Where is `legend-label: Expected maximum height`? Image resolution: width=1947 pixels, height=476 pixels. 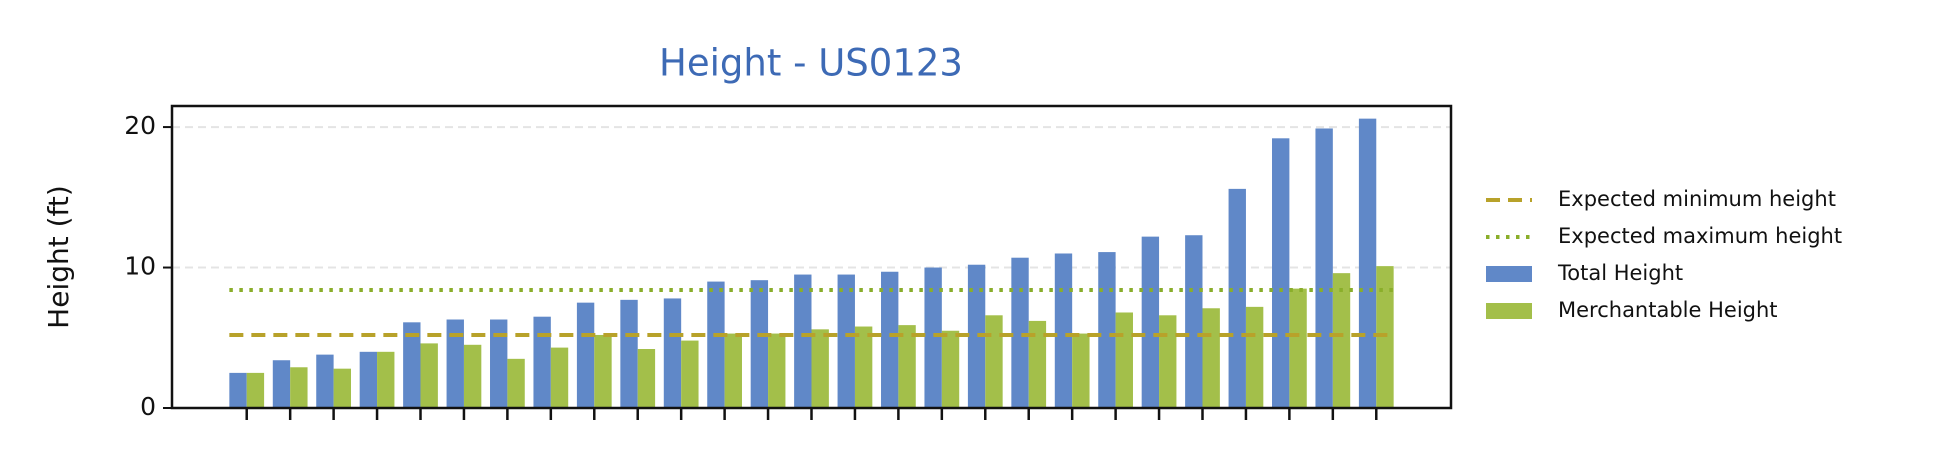
legend-label: Expected maximum height is located at coordinates (1700, 236).